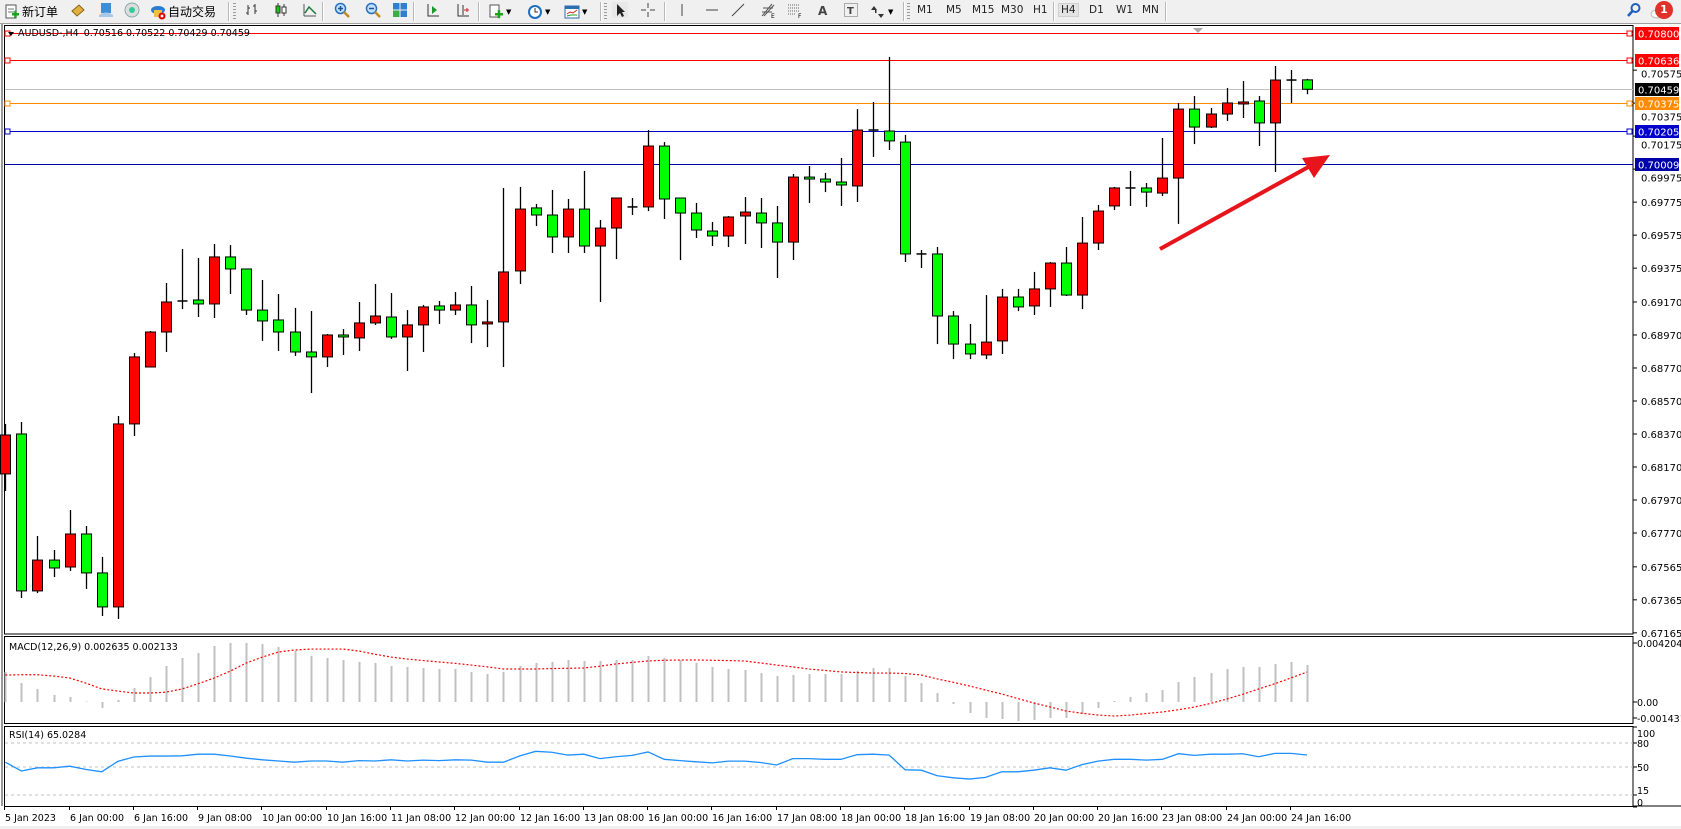 The height and width of the screenshot is (829, 1681). I want to click on notification-badge: 1, so click(1664, 10).